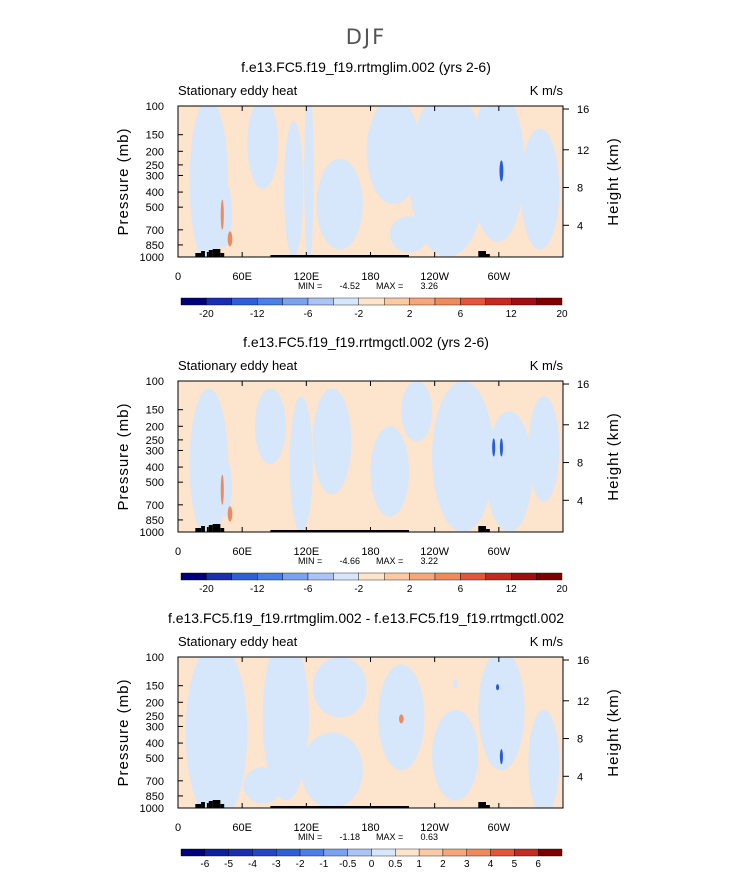 The width and height of the screenshot is (733, 872). I want to click on colorbar: -6 -5 -4 -3 -2 -1 -0.5 0 0.5 1 2 3 4 5 6, so click(371, 859).